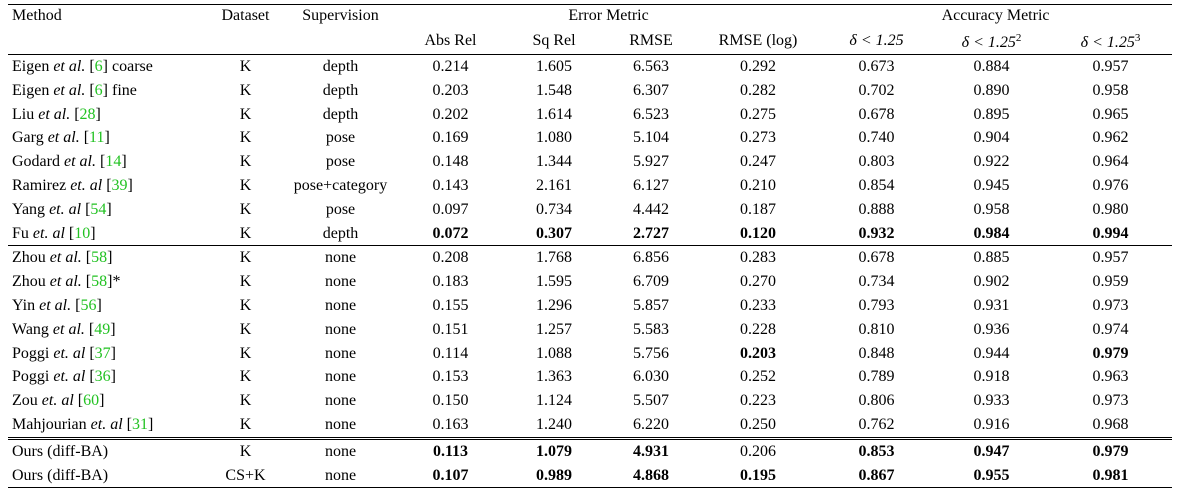  What do you see at coordinates (113, 162) in the screenshot?
I see `citation-link: 14` at bounding box center [113, 162].